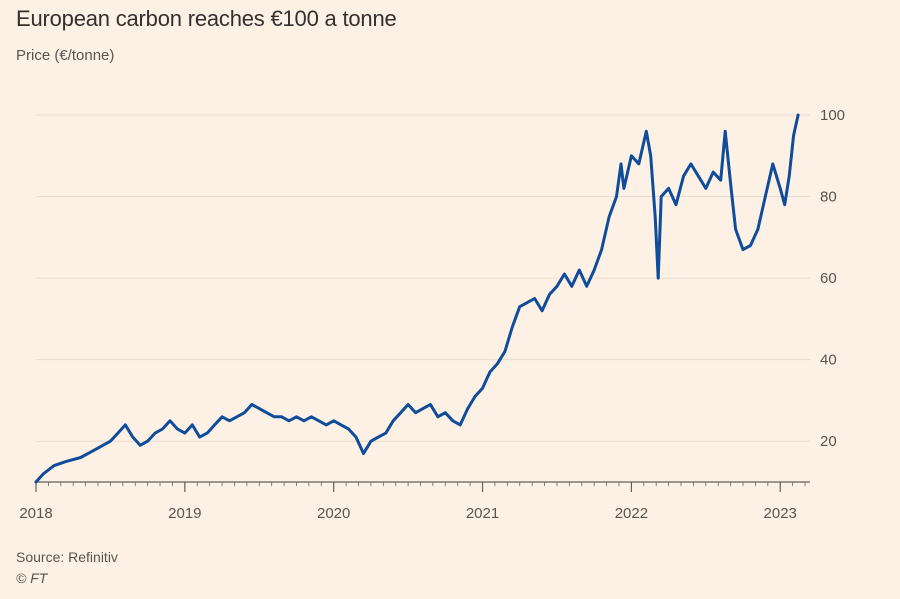  I want to click on x-tick-label-2018: 2018, so click(35, 513).